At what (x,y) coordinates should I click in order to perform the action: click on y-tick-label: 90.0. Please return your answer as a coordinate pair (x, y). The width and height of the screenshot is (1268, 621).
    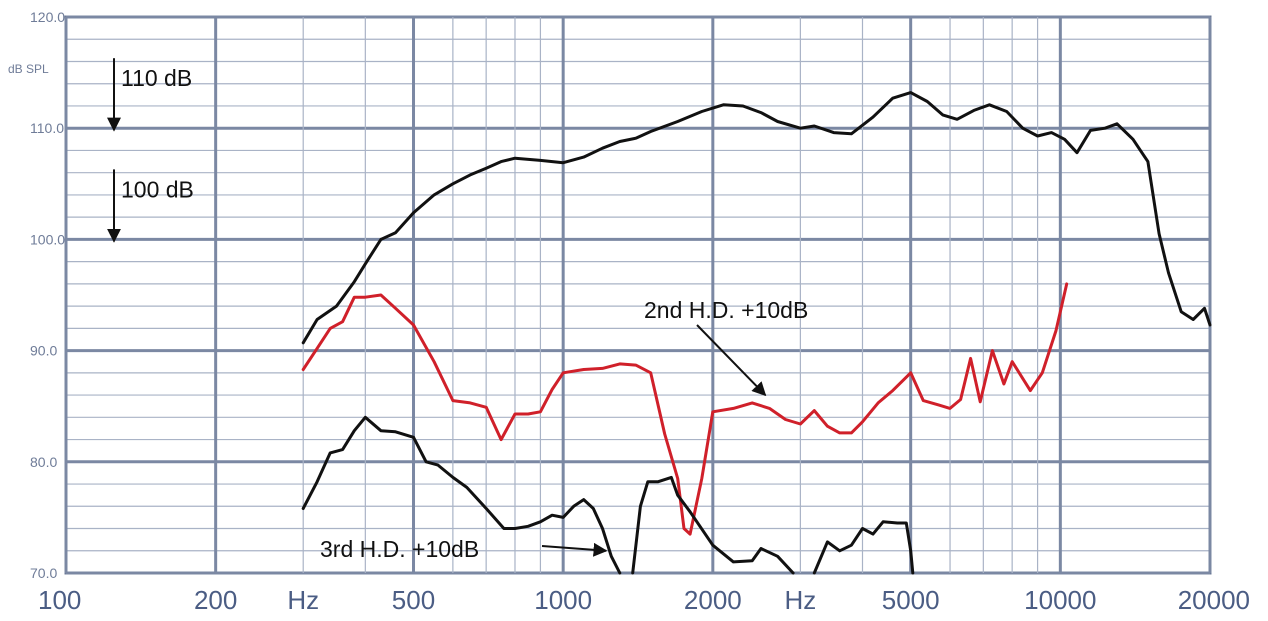
    Looking at the image, I should click on (43, 351).